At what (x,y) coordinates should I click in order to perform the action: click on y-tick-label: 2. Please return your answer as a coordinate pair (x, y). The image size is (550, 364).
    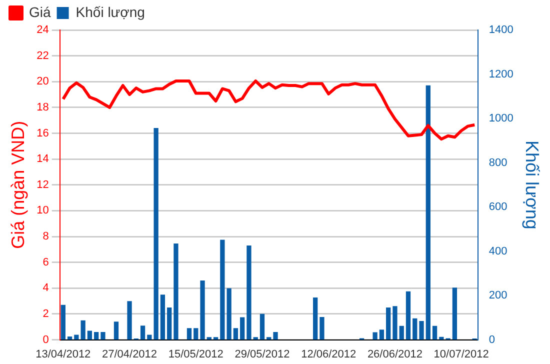
    Looking at the image, I should click on (45, 314).